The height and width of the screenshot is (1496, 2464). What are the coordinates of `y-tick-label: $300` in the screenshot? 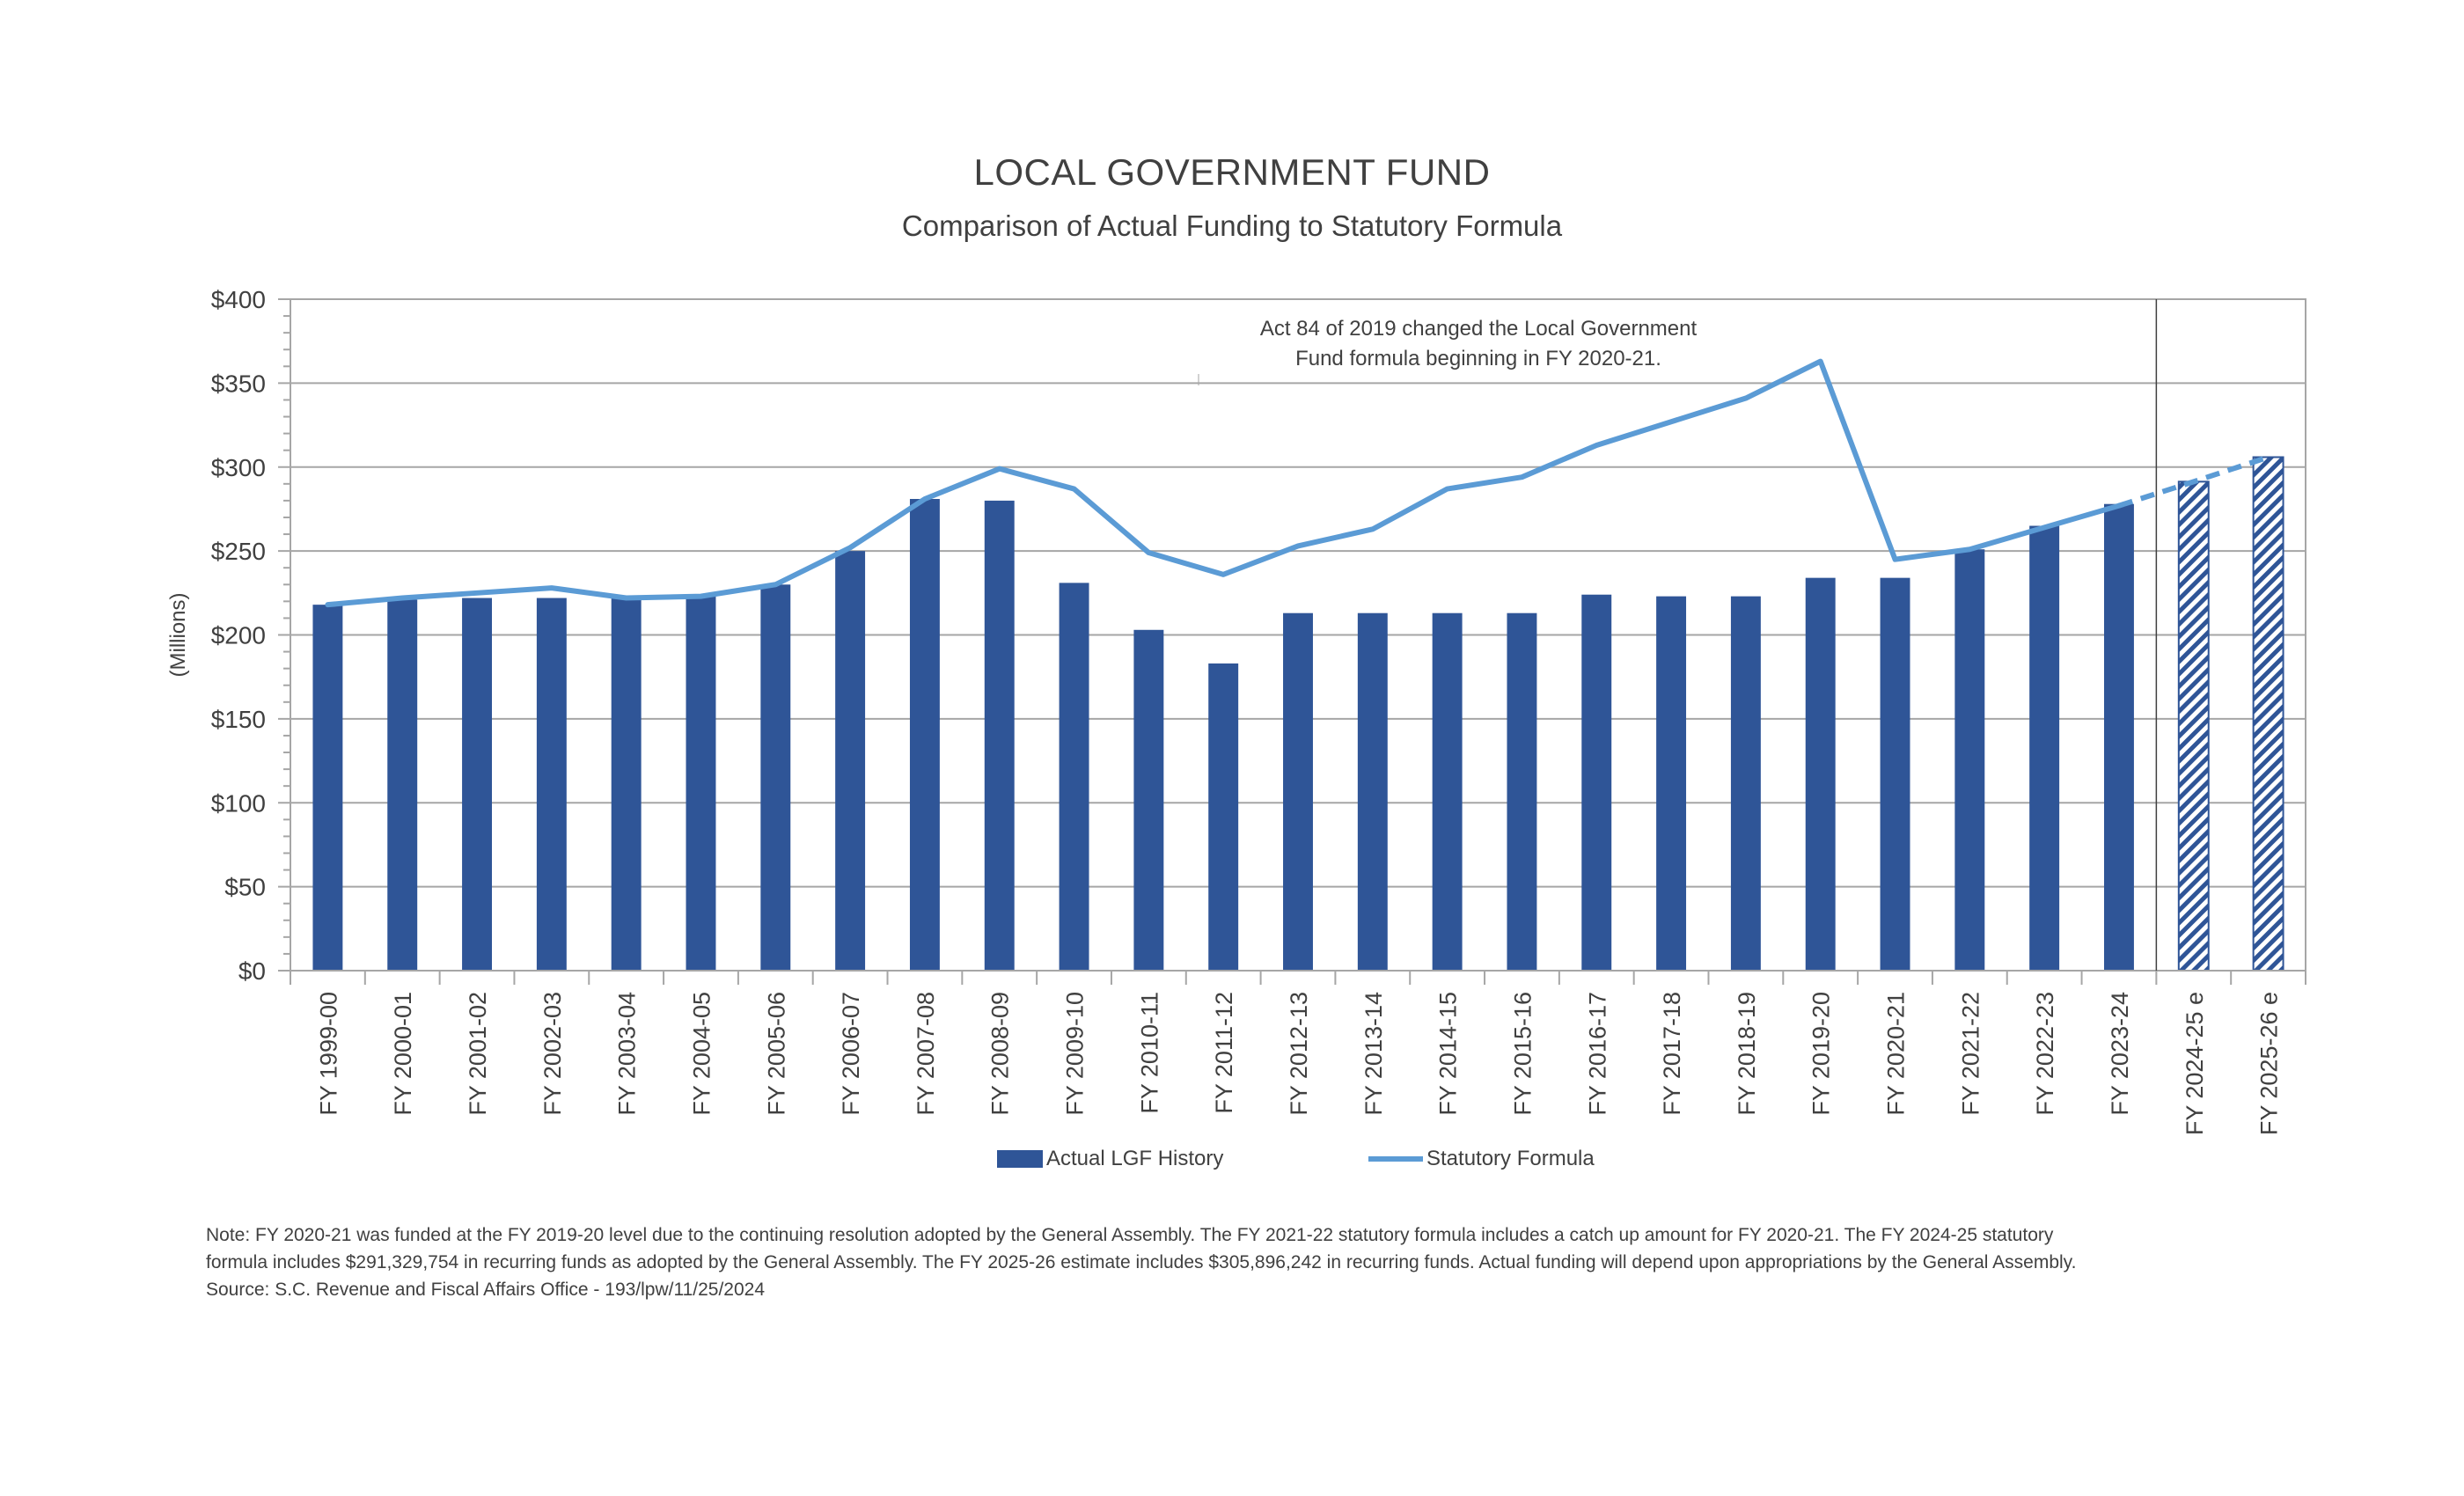 It's located at (239, 467).